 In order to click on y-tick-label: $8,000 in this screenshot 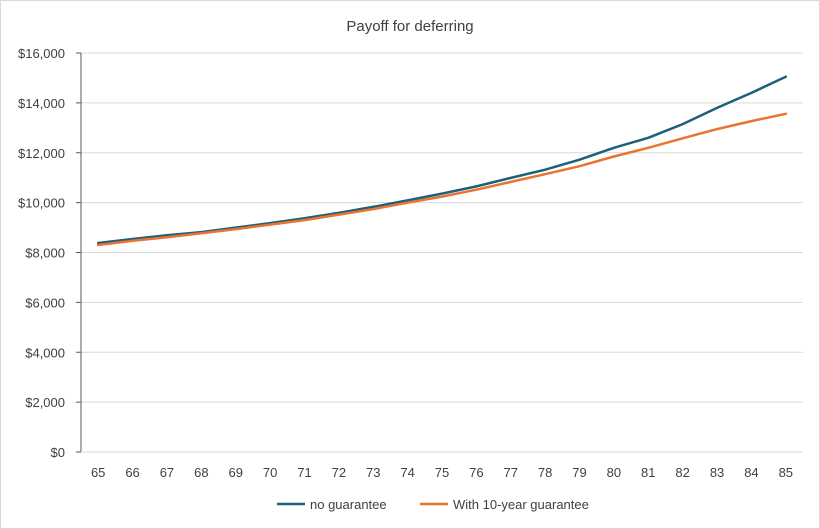, I will do `click(45, 253)`.